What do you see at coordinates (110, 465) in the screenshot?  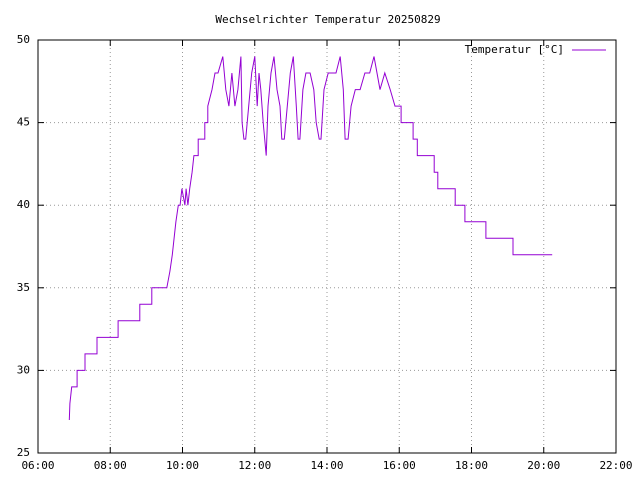 I see `x-tick-label: 08:00` at bounding box center [110, 465].